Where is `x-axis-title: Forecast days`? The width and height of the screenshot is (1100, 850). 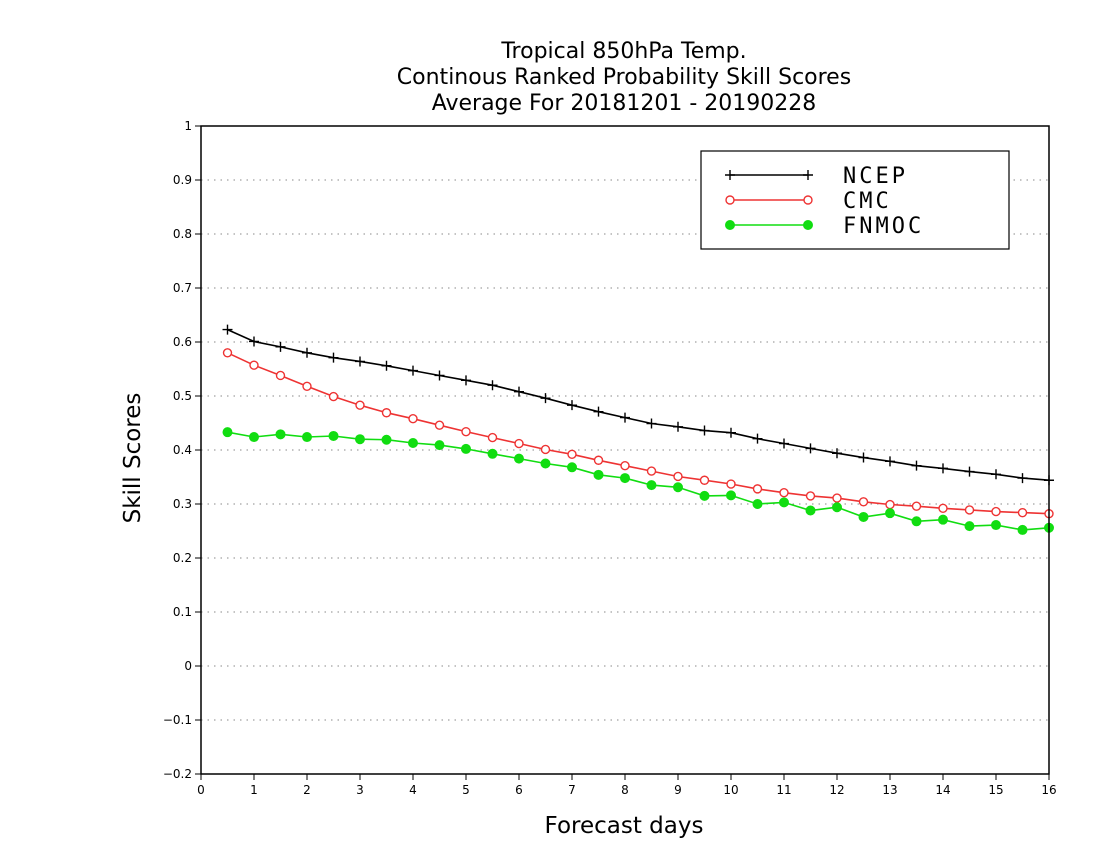
x-axis-title: Forecast days is located at coordinates (624, 826).